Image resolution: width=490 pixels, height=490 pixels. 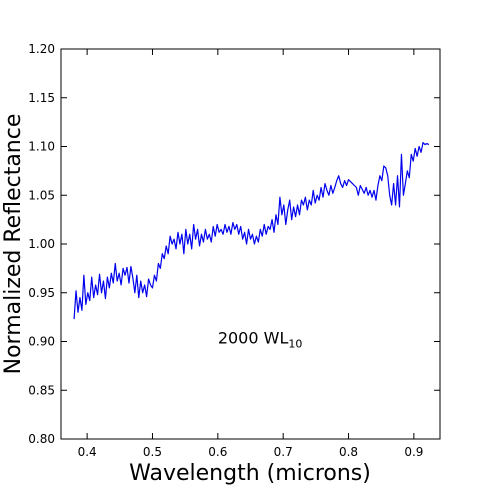 I want to click on y-axis-label: Normalized Reflectance, so click(x=13, y=244).